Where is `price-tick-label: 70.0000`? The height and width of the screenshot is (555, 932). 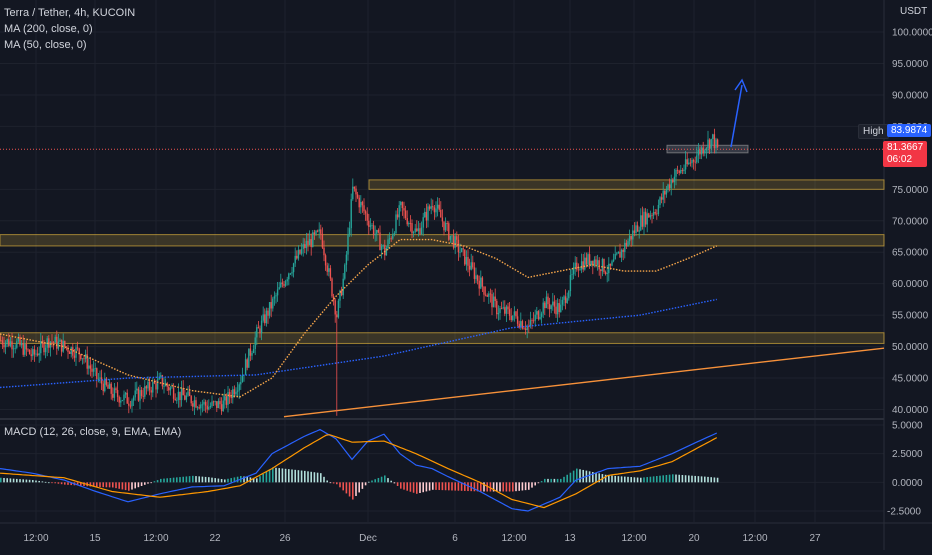 price-tick-label: 70.0000 is located at coordinates (910, 221).